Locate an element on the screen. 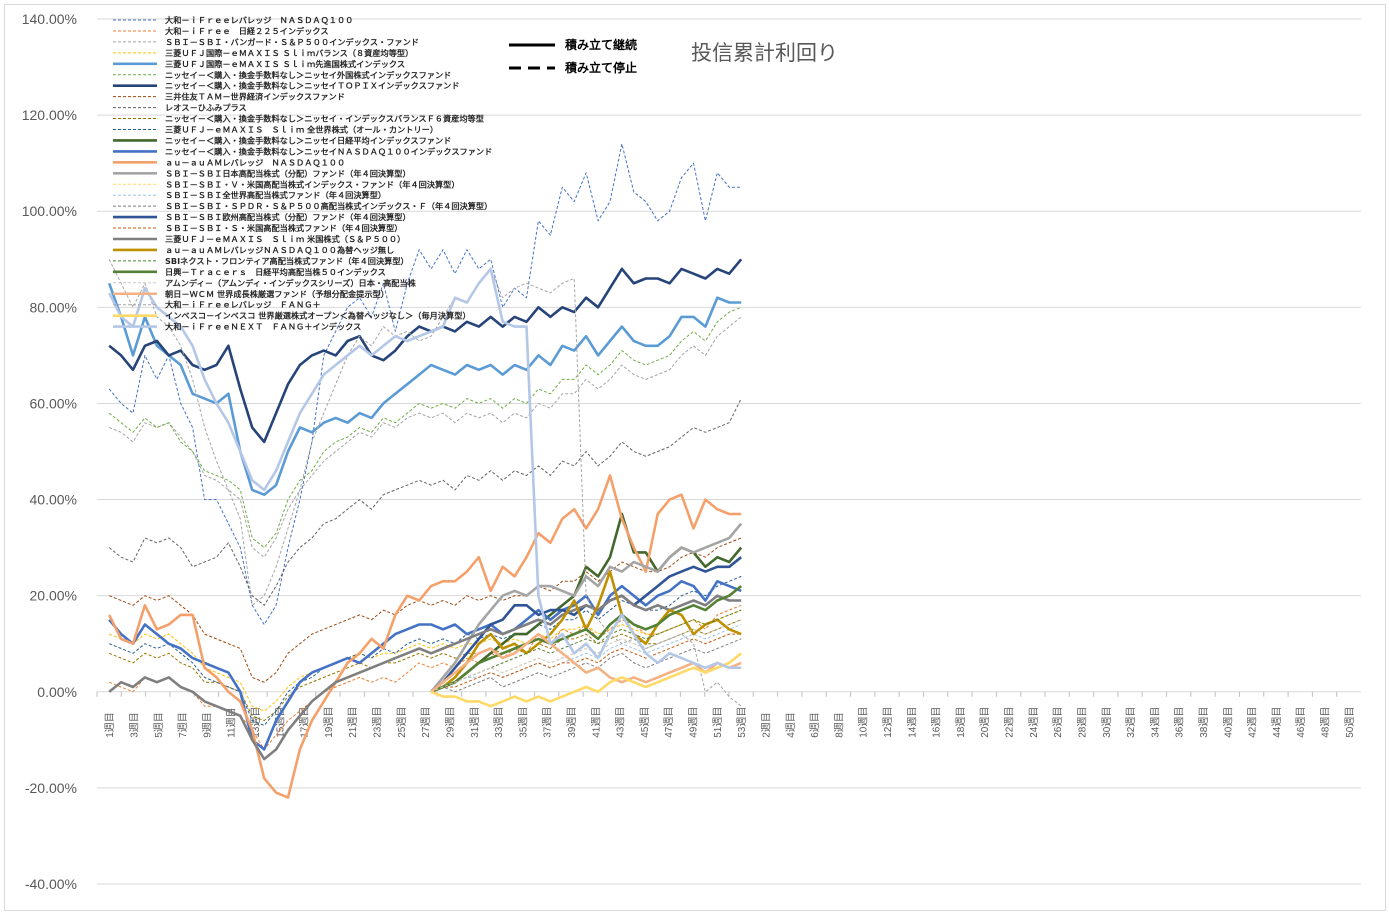 This screenshot has height=913, width=1389. x-tick-label: 35週目 is located at coordinates (523, 722).